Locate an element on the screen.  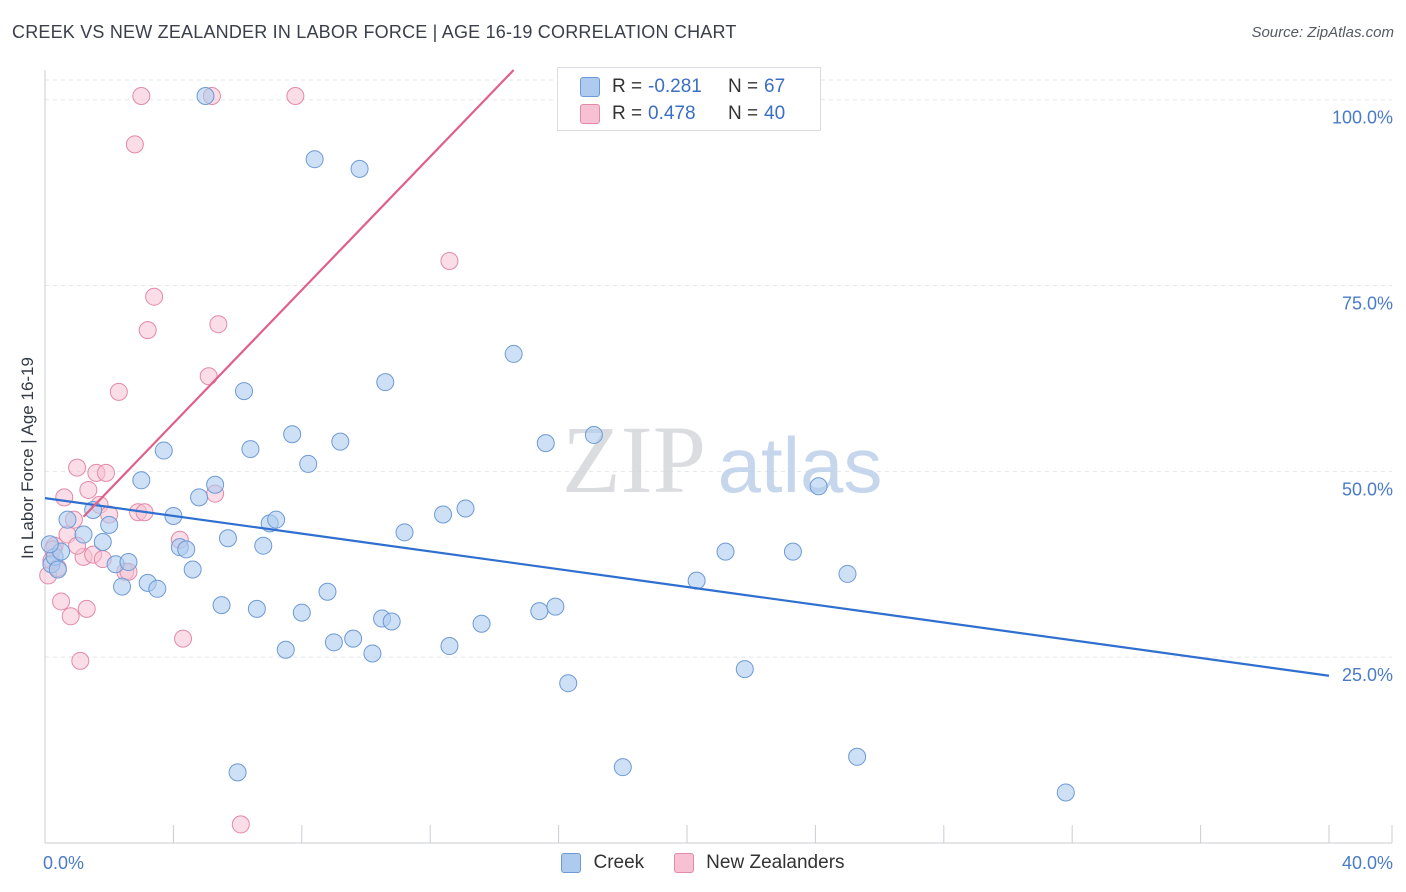
y-tick-label: 50.0% is located at coordinates (1367, 489).